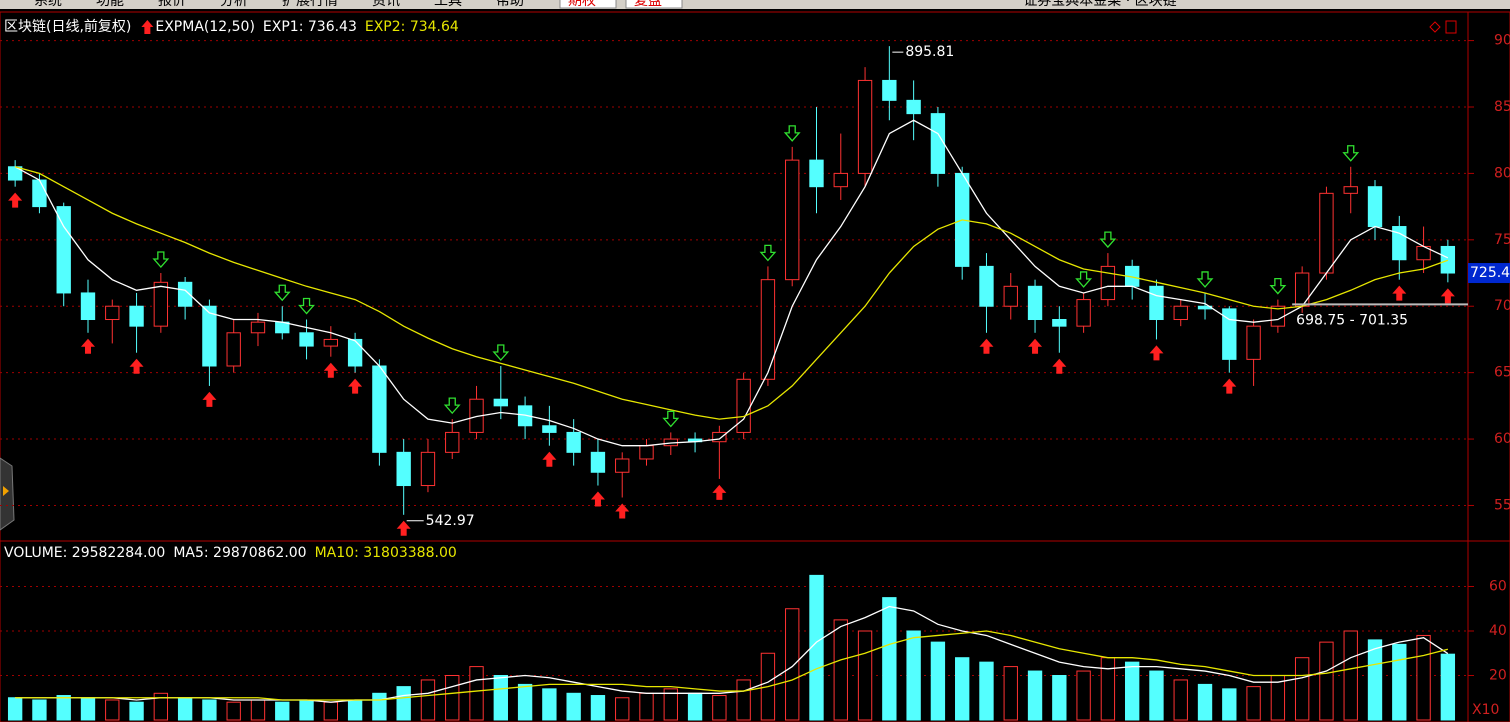 The image size is (1510, 722). What do you see at coordinates (1490, 273) in the screenshot?
I see `last-price-label: 725.4` at bounding box center [1490, 273].